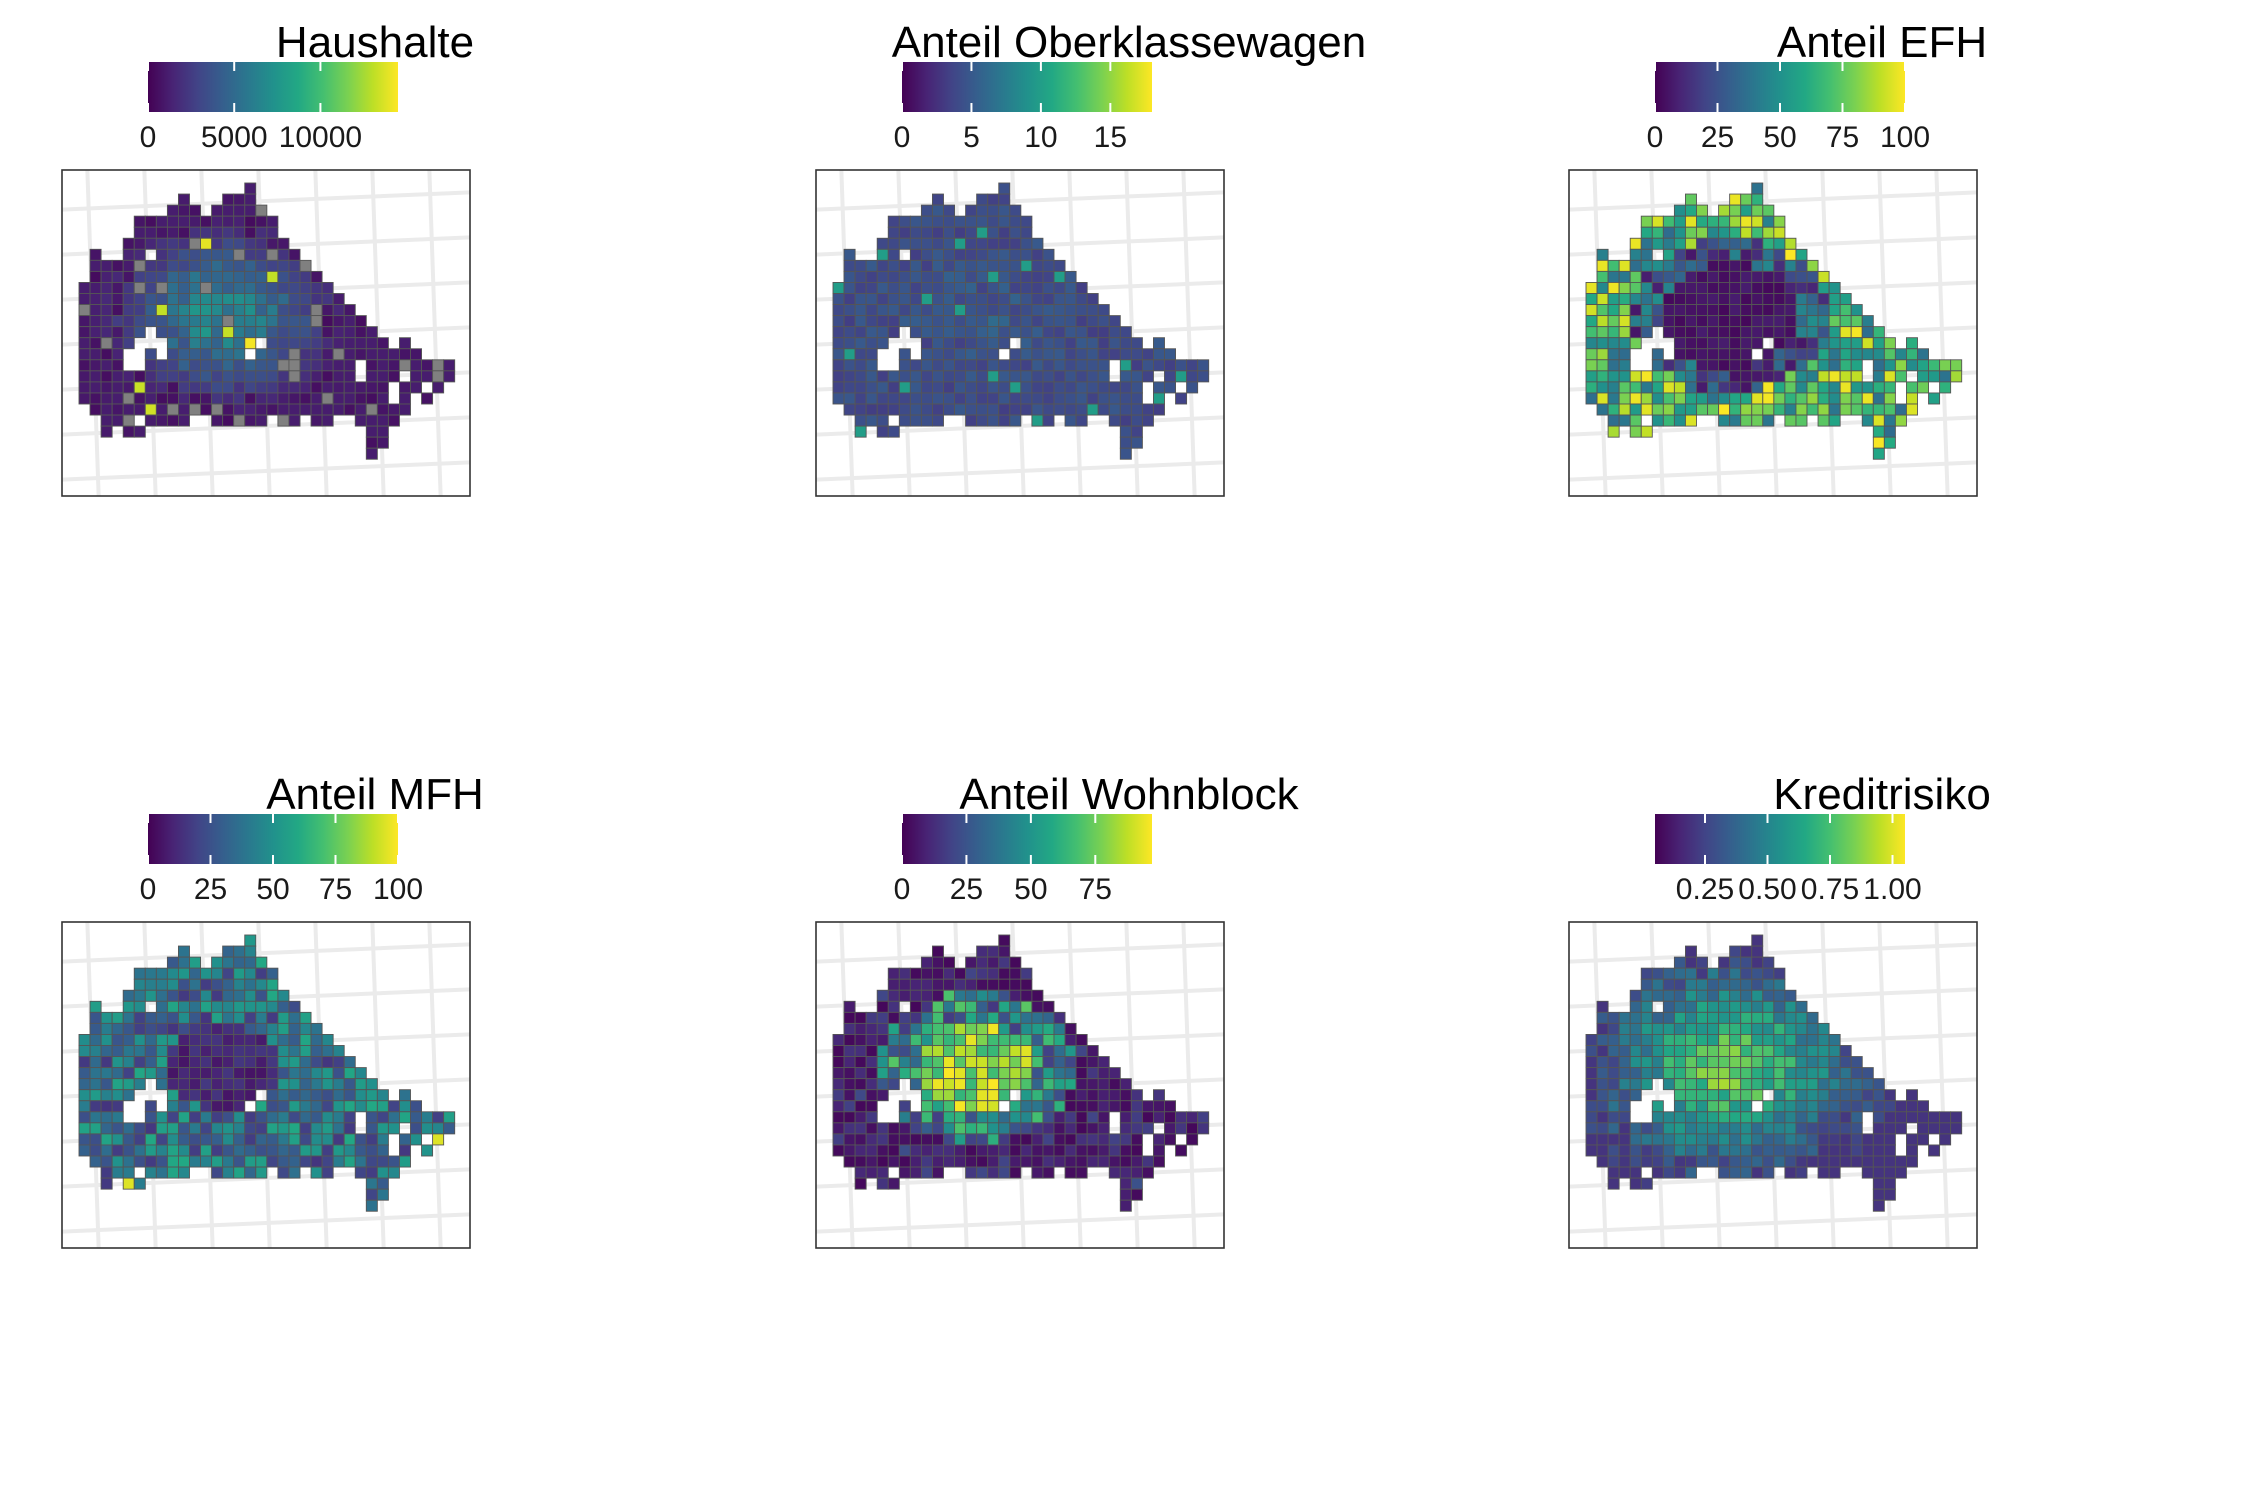 This screenshot has height=1502, width=2249. What do you see at coordinates (266, 1085) in the screenshot?
I see `plot-frame` at bounding box center [266, 1085].